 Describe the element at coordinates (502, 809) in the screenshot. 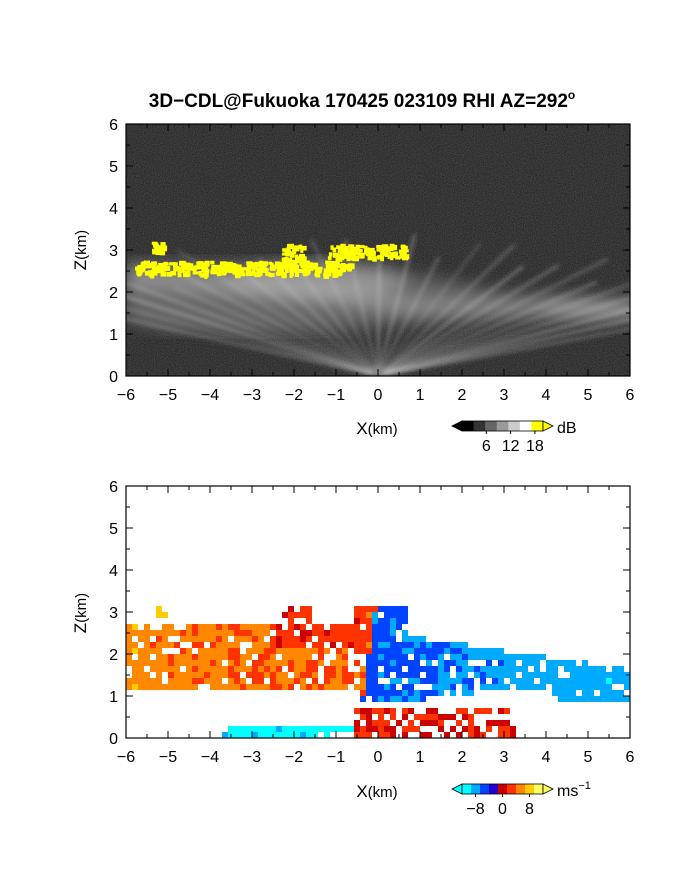

I see `colorbar-tick-label: 0` at that location.